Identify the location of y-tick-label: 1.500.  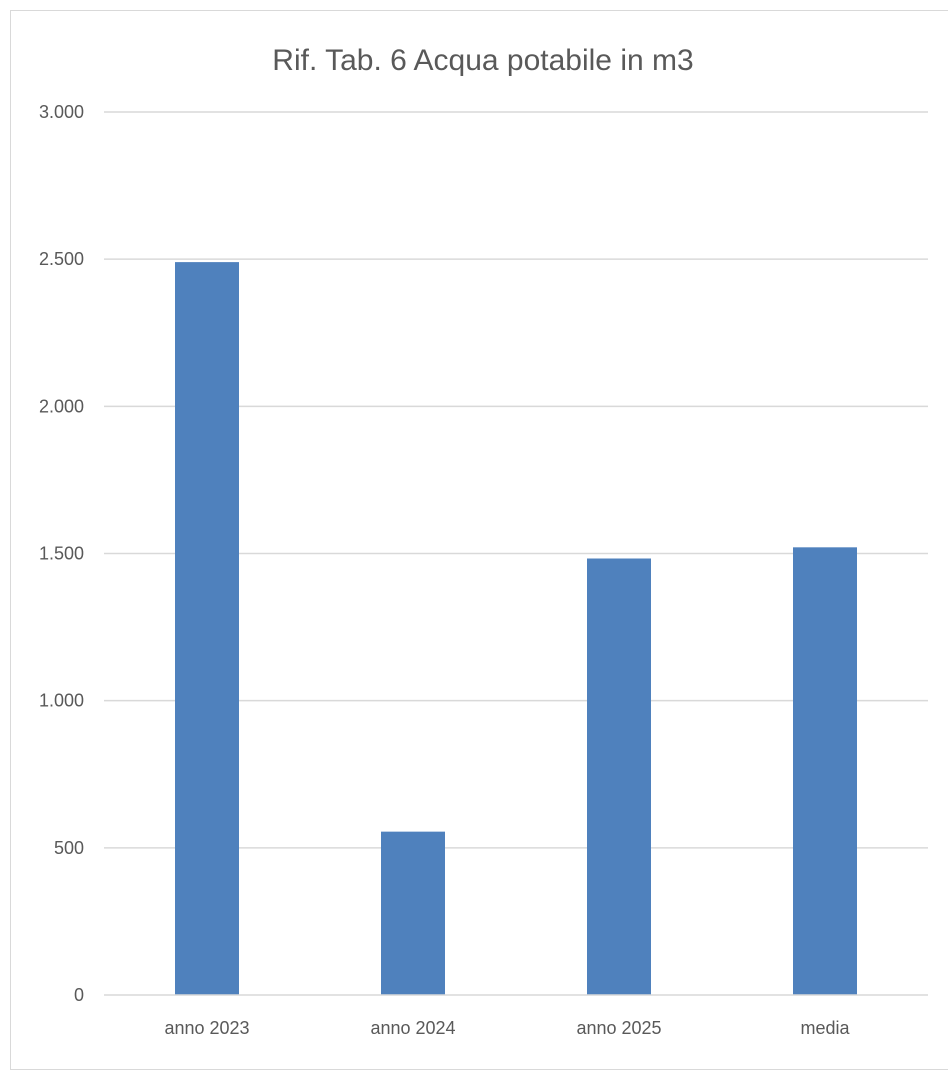
(61, 554).